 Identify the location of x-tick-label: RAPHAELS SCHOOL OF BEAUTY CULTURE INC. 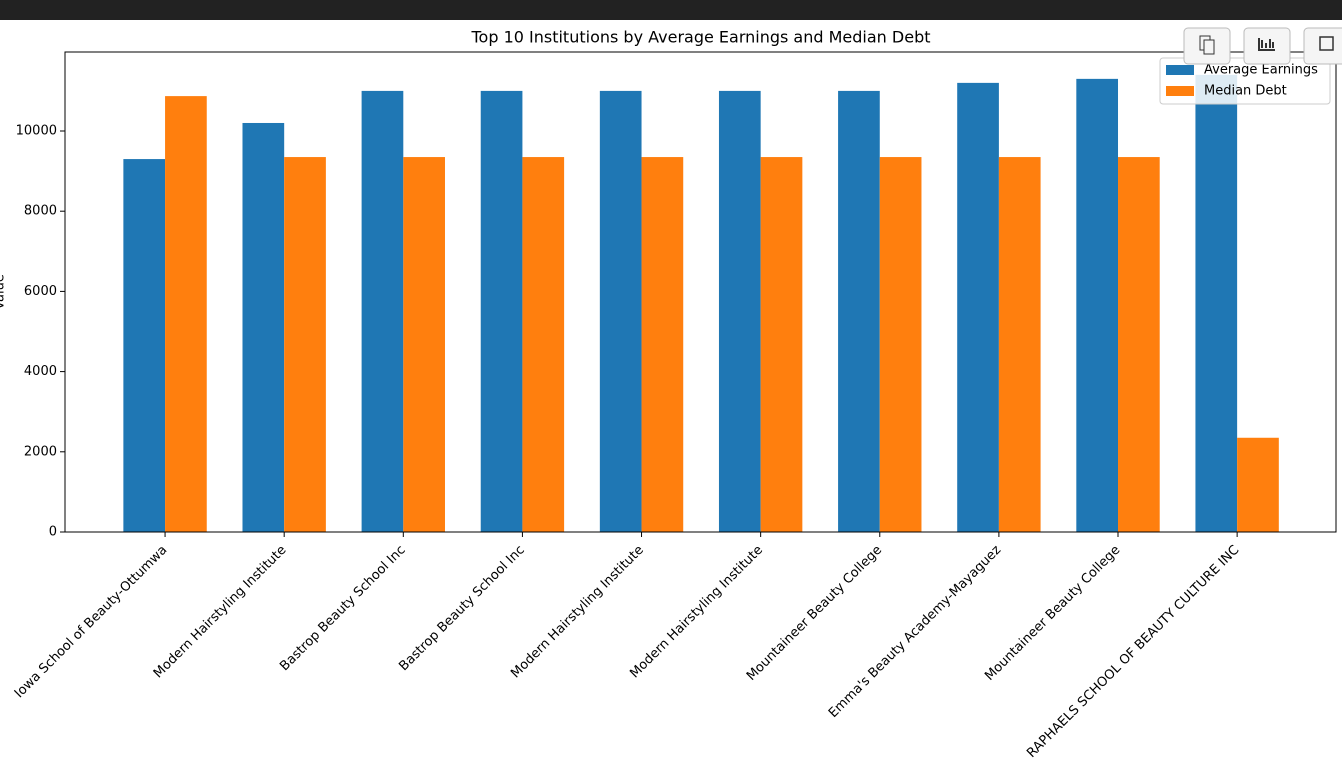
(1133, 652).